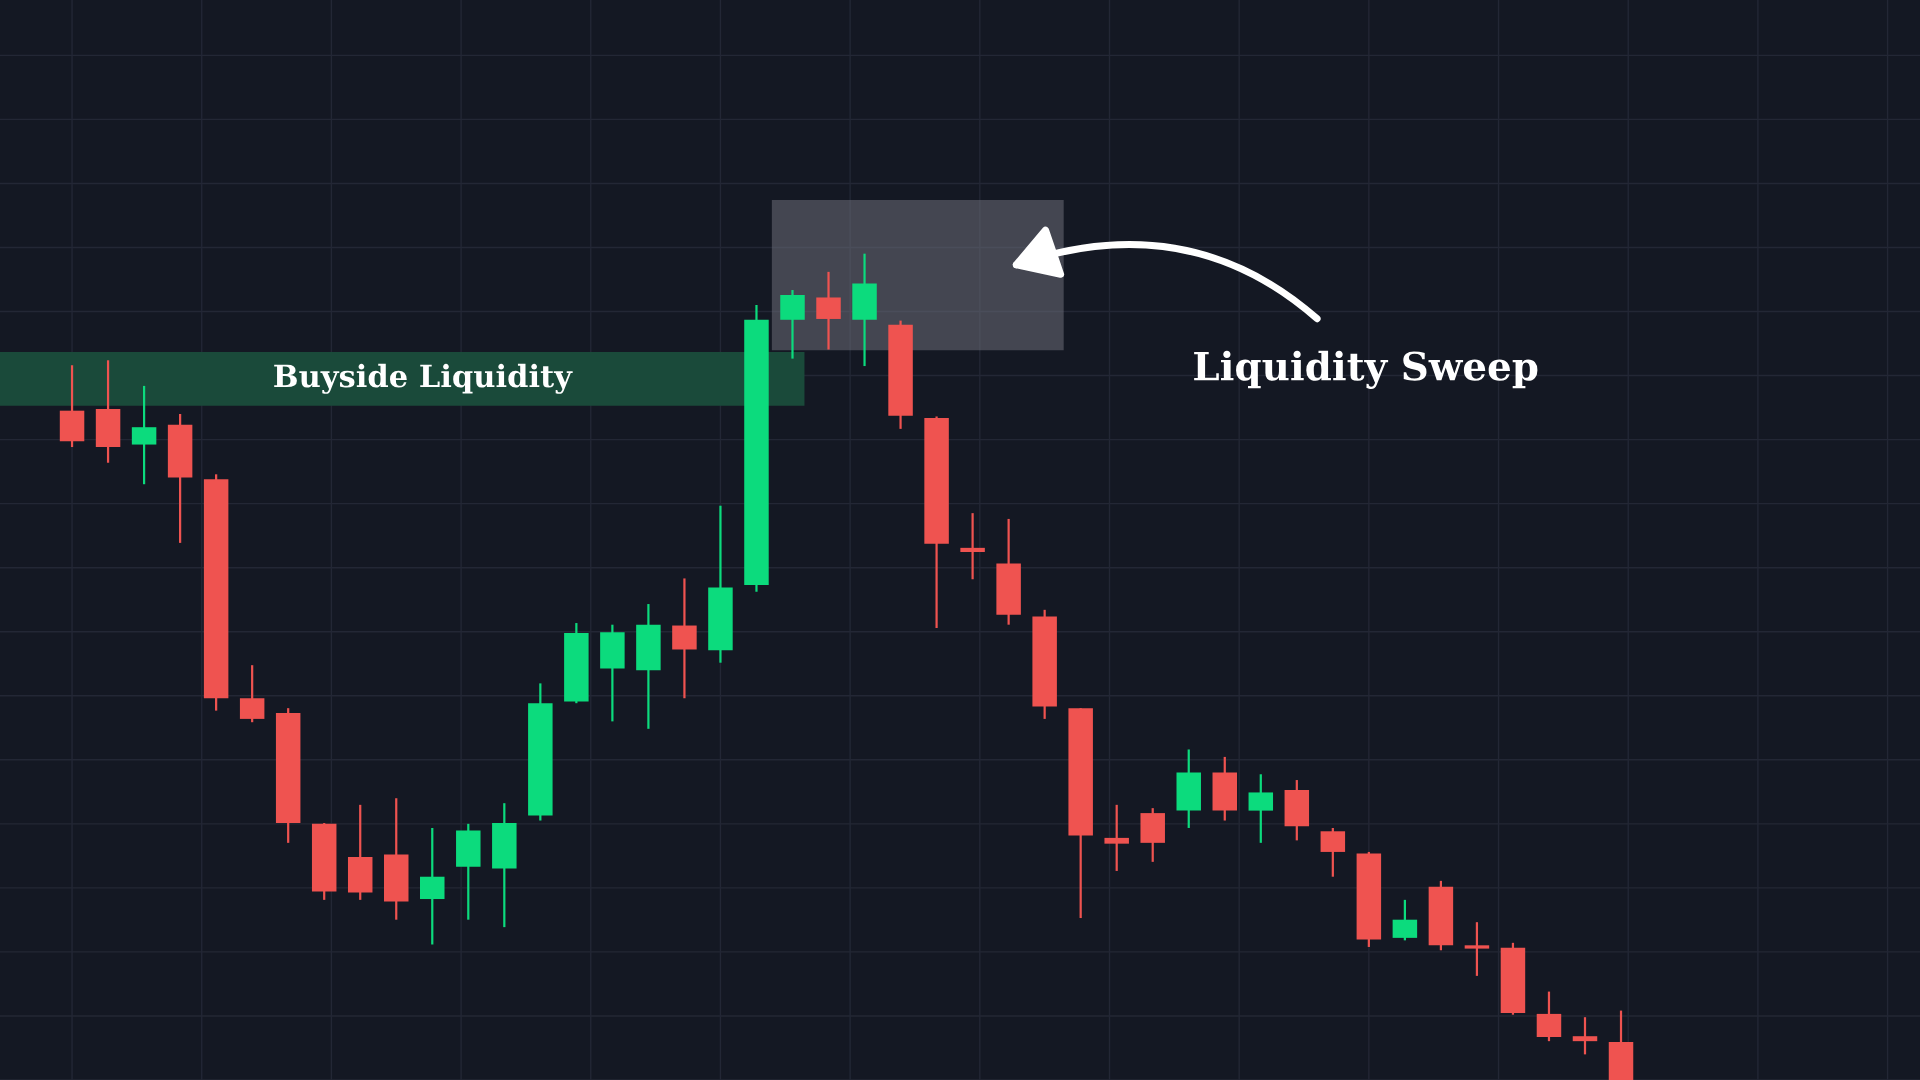  Describe the element at coordinates (423, 378) in the screenshot. I see `band-label: Buyside Liquidity` at that location.